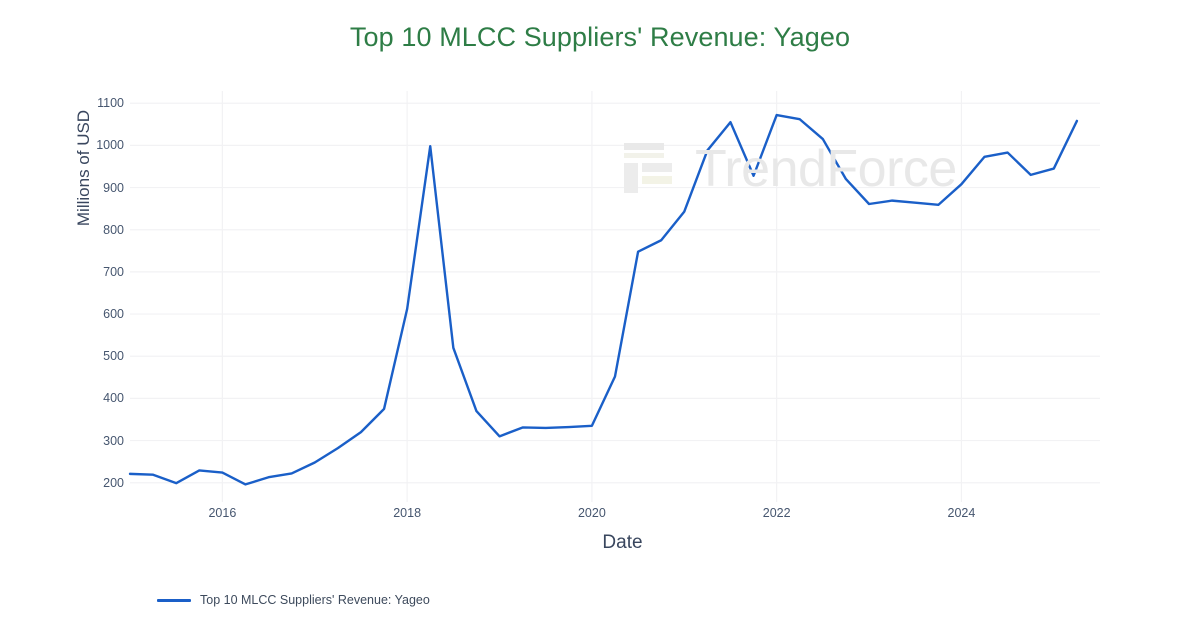  What do you see at coordinates (174, 600) in the screenshot?
I see `legend-swatch` at bounding box center [174, 600].